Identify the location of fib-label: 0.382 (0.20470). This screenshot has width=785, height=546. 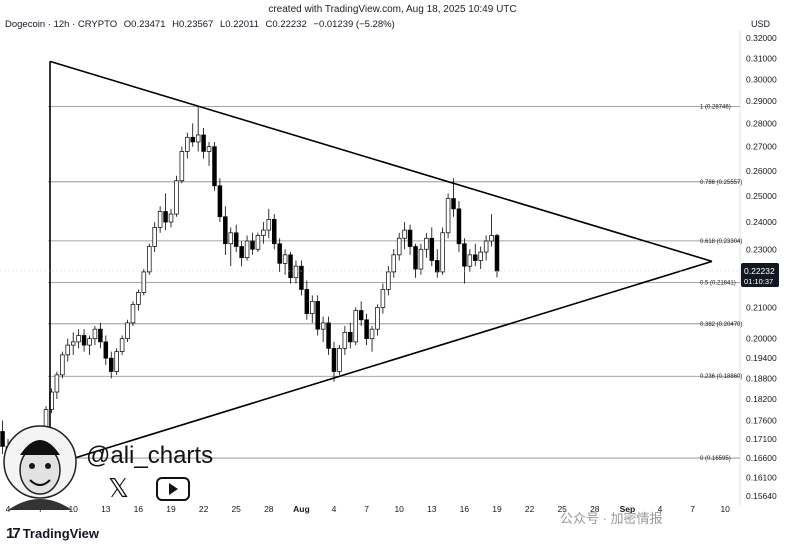
(721, 325).